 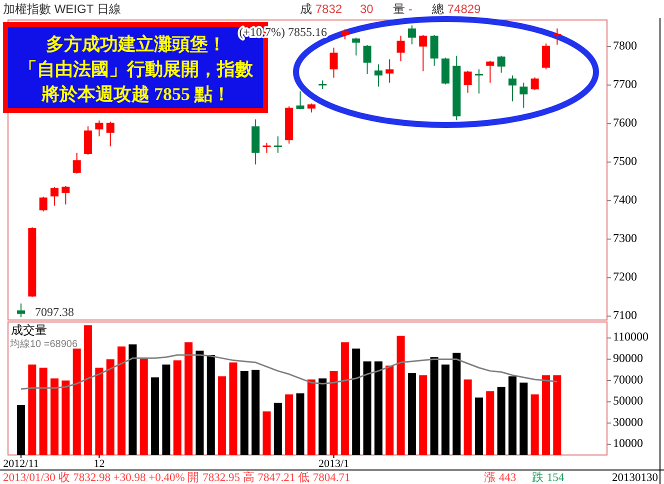 What do you see at coordinates (628, 443) in the screenshot?
I see `y-tick-label: 10000` at bounding box center [628, 443].